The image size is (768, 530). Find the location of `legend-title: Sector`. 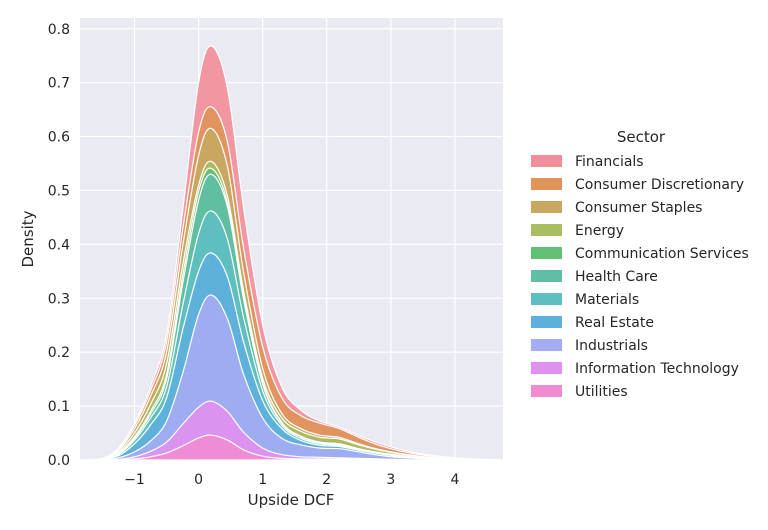

legend-title: Sector is located at coordinates (641, 137).